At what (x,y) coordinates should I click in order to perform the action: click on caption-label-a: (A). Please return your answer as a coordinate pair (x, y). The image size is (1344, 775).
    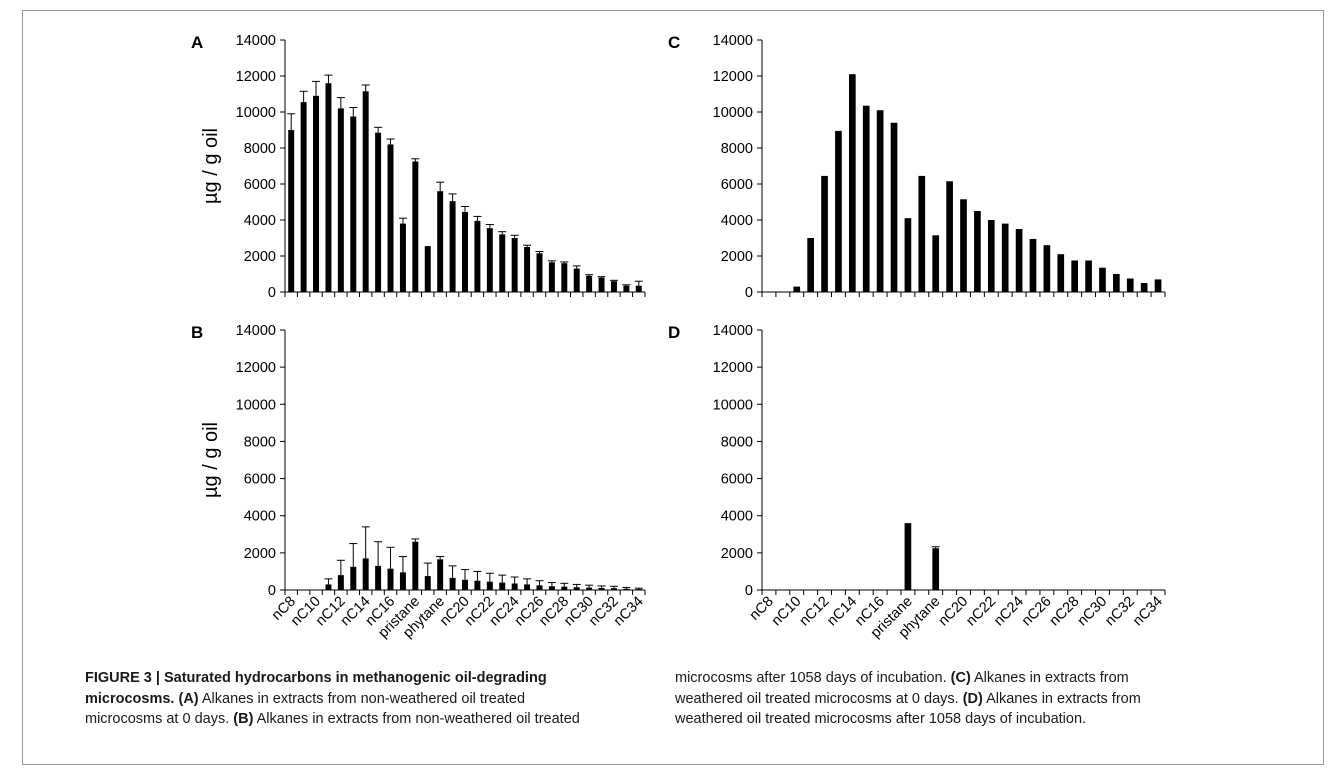
    Looking at the image, I should click on (188, 698).